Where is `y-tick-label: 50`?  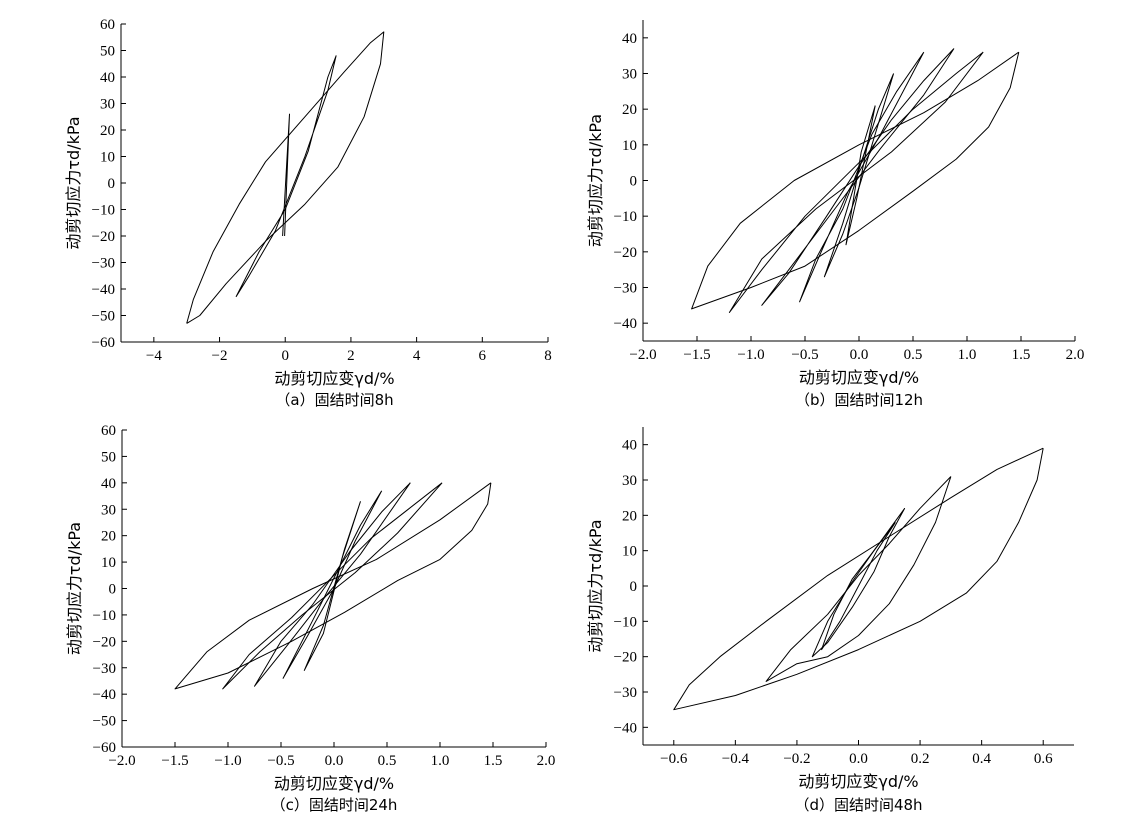 y-tick-label: 50 is located at coordinates (107, 52).